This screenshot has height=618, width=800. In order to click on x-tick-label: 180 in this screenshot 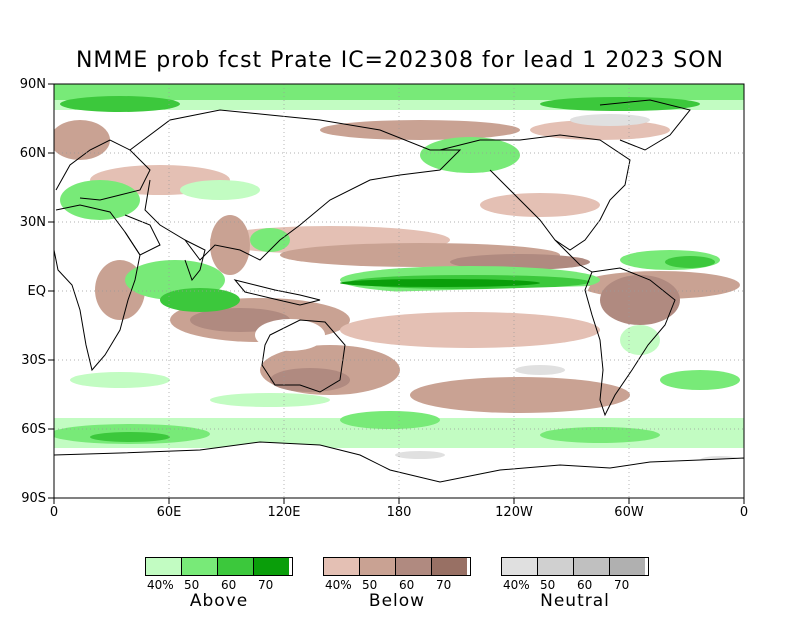, I will do `click(399, 512)`.